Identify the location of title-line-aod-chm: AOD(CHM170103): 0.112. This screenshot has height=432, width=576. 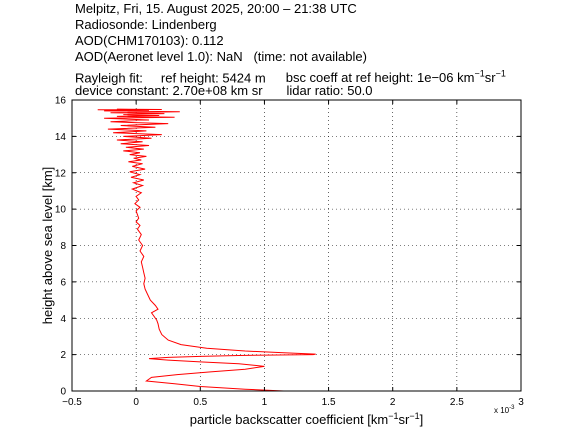
(149, 40).